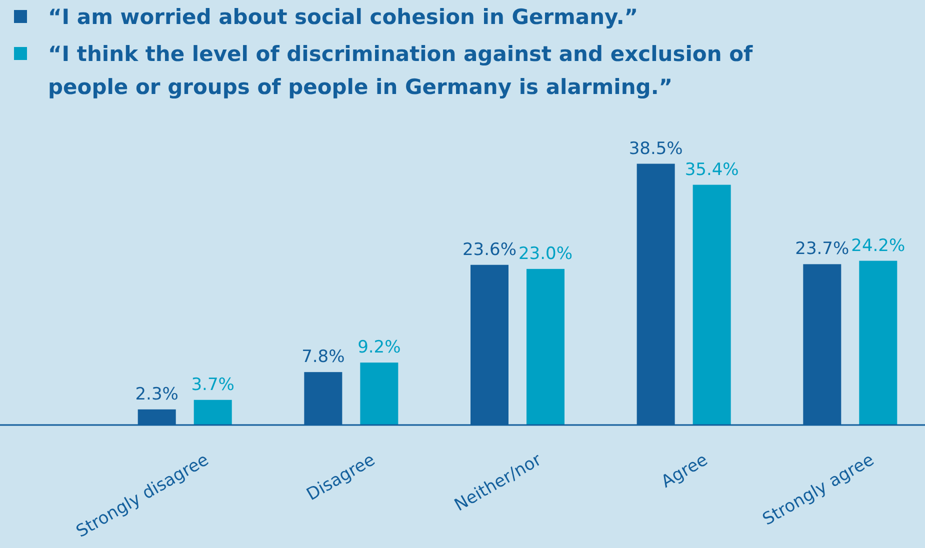 The image size is (925, 548). What do you see at coordinates (401, 70) in the screenshot?
I see `legend-label: “I think the level of discrimination against and exclusion of people or groups of people in Germany is alarming.”` at bounding box center [401, 70].